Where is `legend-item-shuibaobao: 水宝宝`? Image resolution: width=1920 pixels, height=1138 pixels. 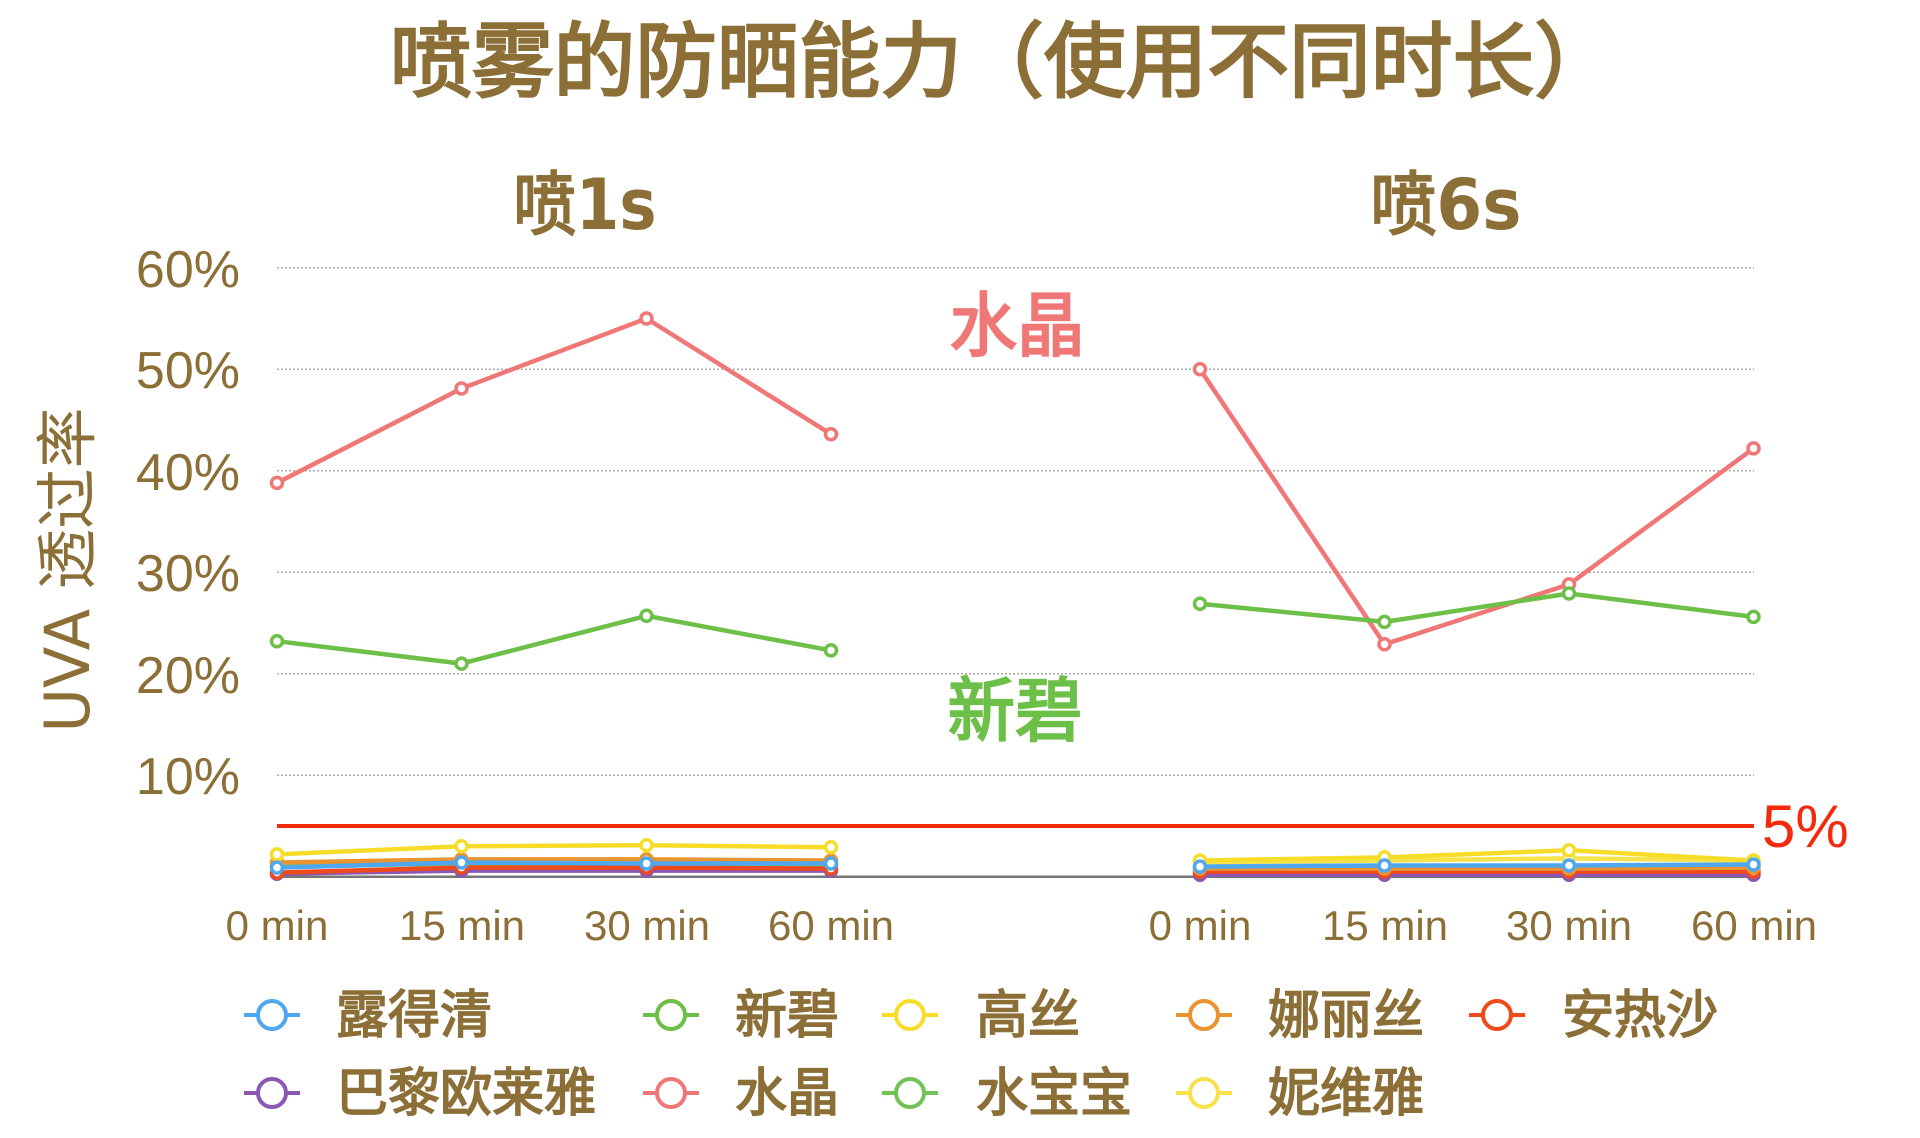
legend-item-shuibaobao: 水宝宝 is located at coordinates (1007, 1094).